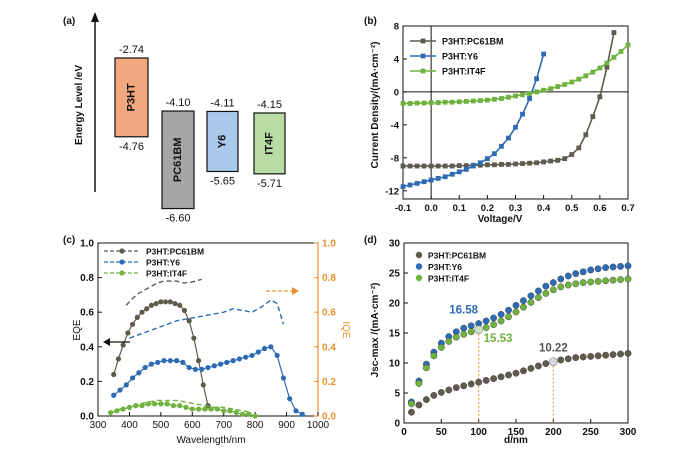 The height and width of the screenshot is (449, 677). I want to click on material-name-y6: Y6, so click(222, 141).